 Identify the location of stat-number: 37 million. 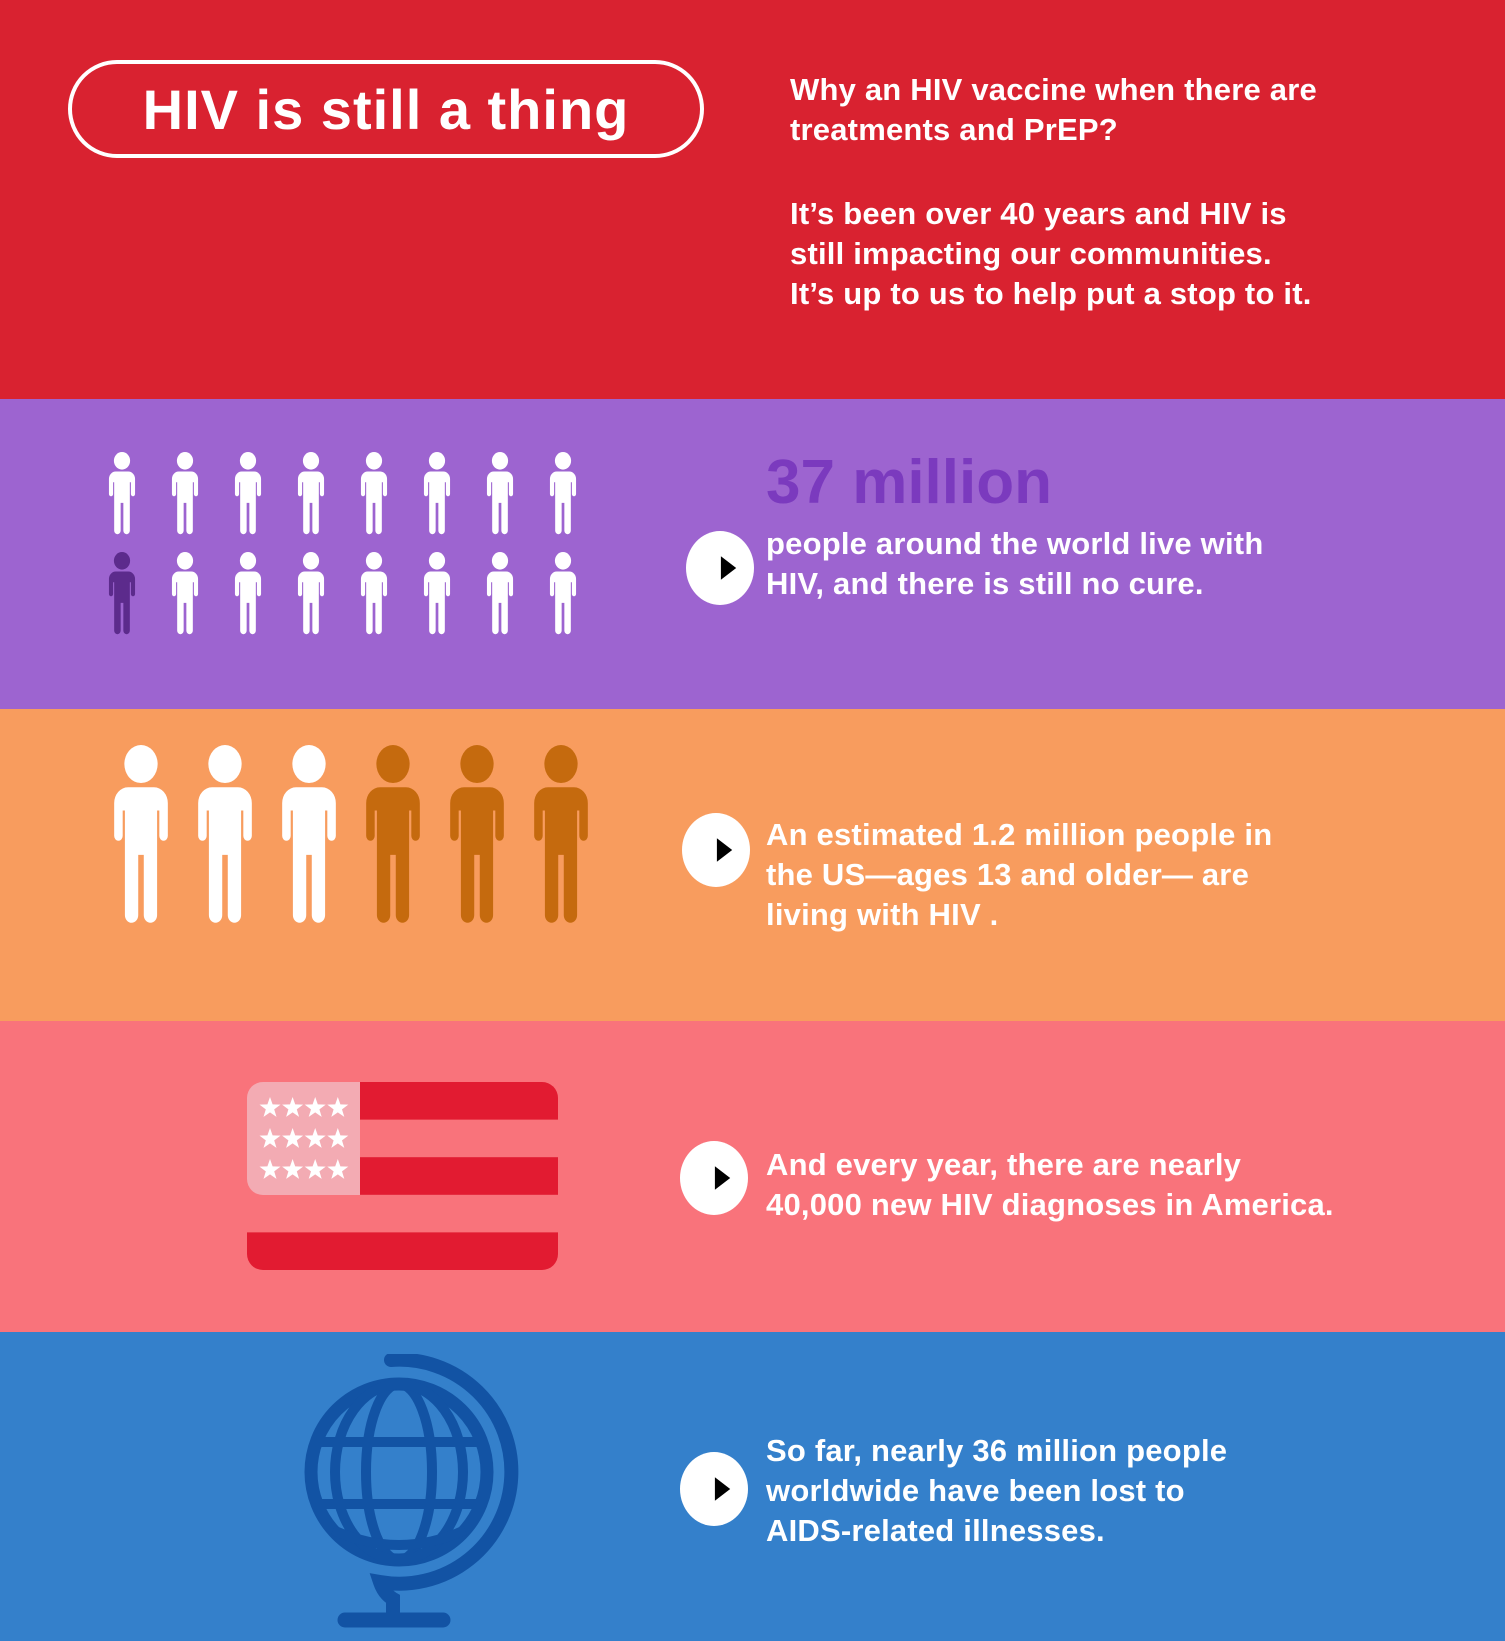
(909, 482).